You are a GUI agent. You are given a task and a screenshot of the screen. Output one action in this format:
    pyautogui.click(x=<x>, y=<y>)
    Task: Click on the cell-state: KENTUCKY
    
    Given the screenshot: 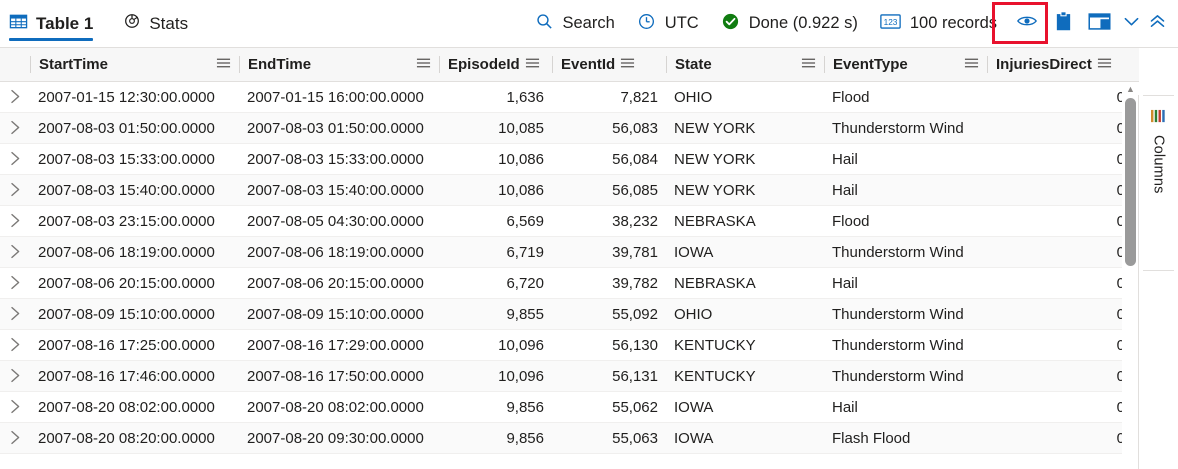 What is the action you would take?
    pyautogui.click(x=715, y=345)
    